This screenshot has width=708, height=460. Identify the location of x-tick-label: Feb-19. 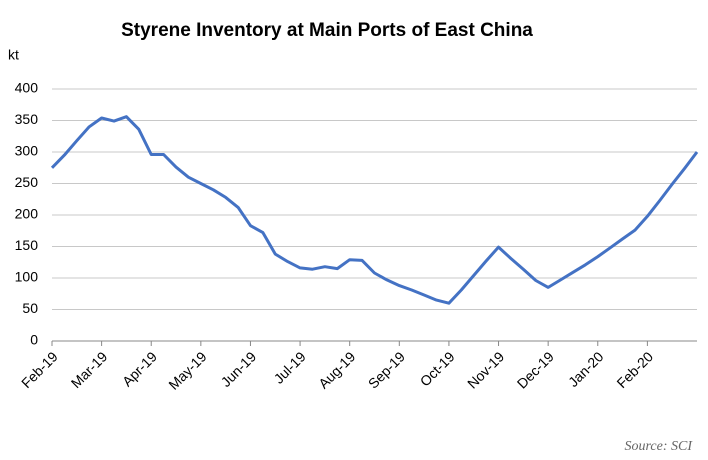
(39, 369).